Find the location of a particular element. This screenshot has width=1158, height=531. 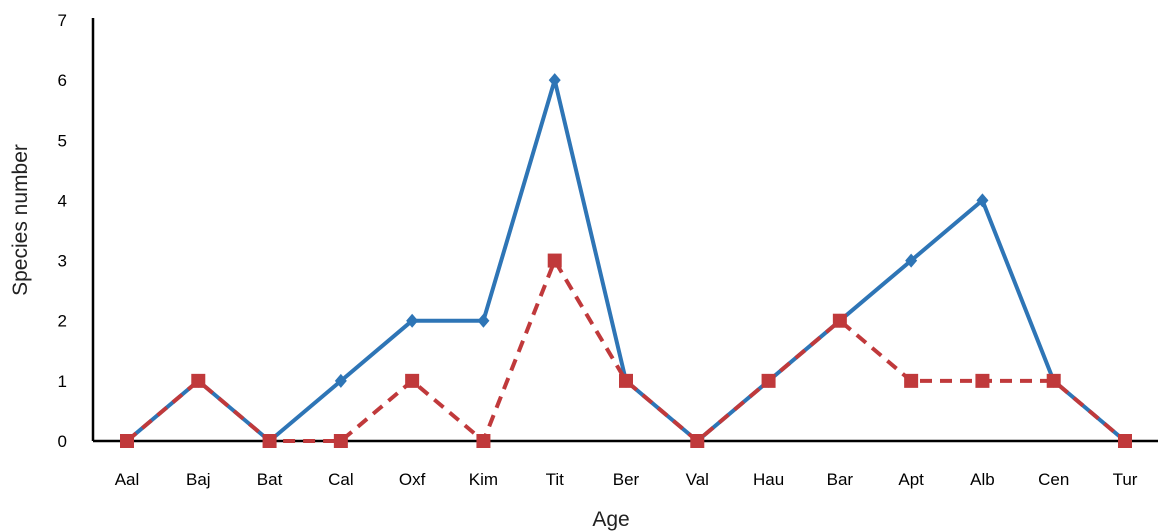

x-tick-label: Val is located at coordinates (697, 479).